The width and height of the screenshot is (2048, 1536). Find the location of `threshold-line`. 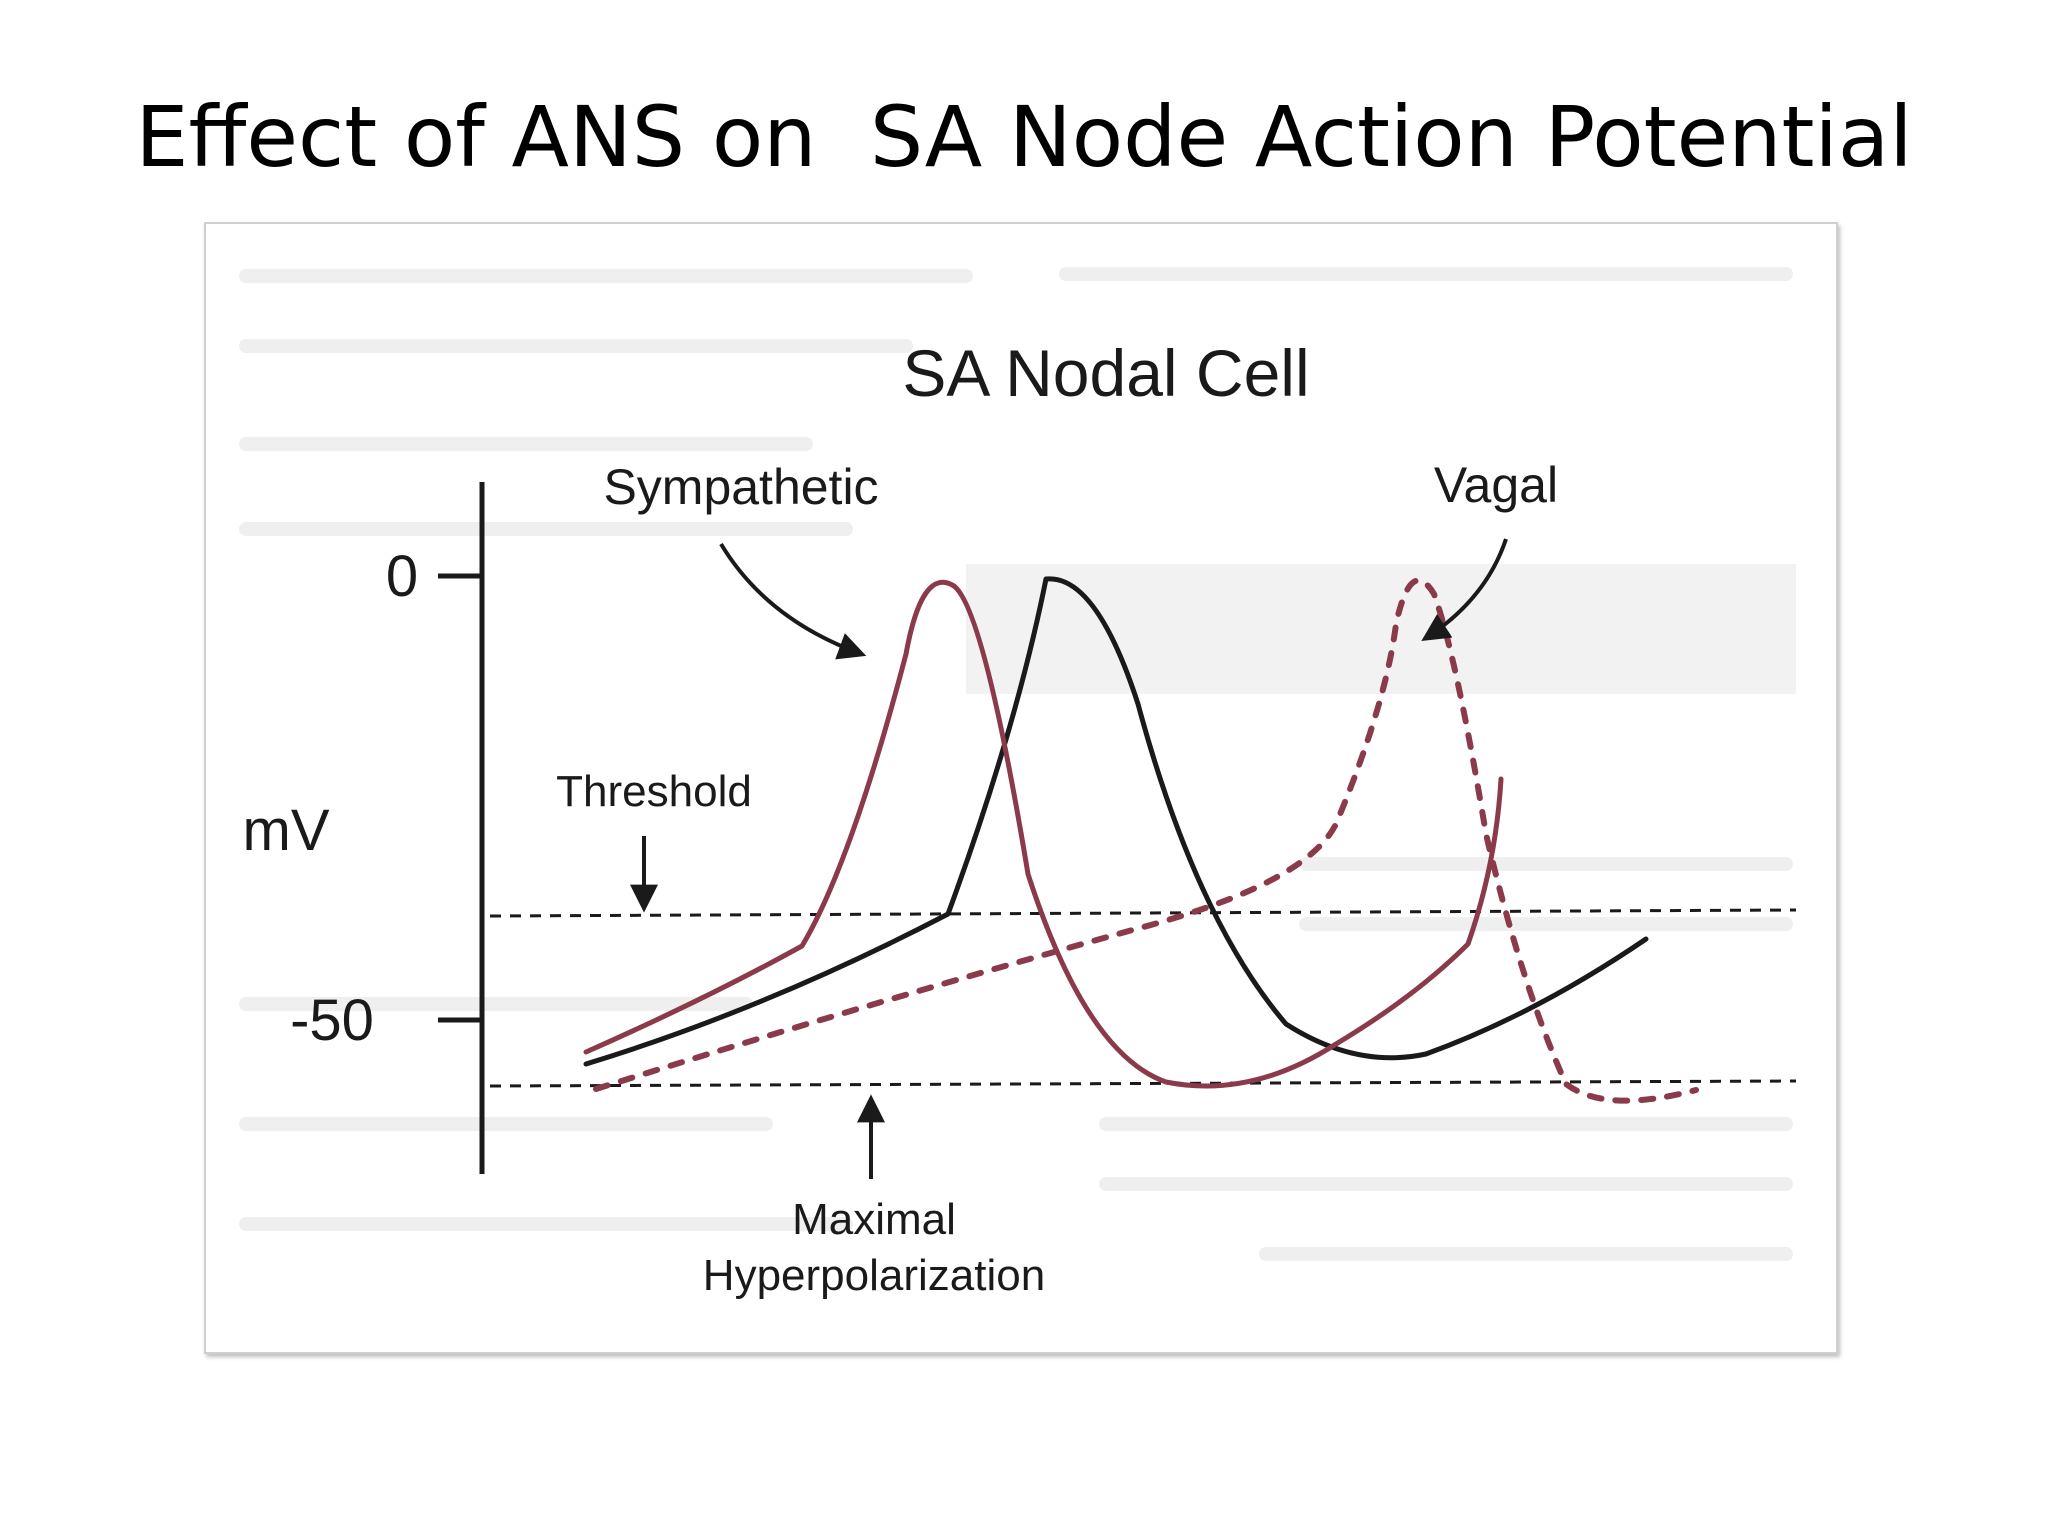

threshold-line is located at coordinates (1143, 913).